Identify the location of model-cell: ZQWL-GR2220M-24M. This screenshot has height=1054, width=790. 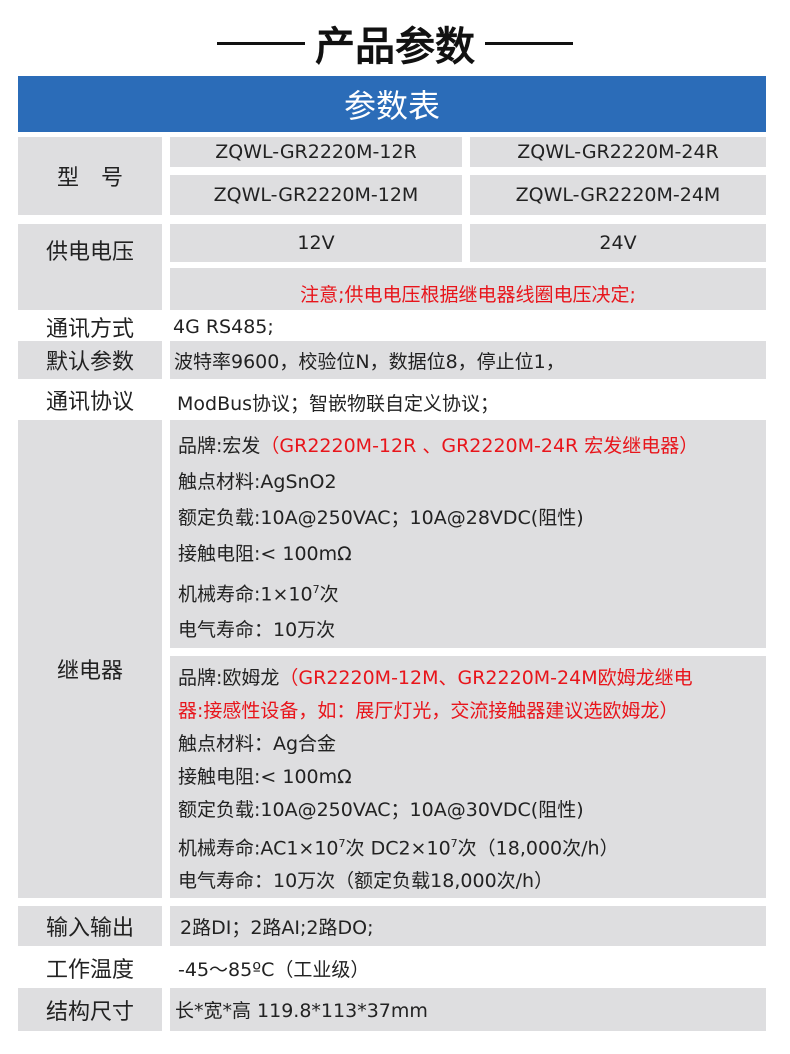
(618, 195).